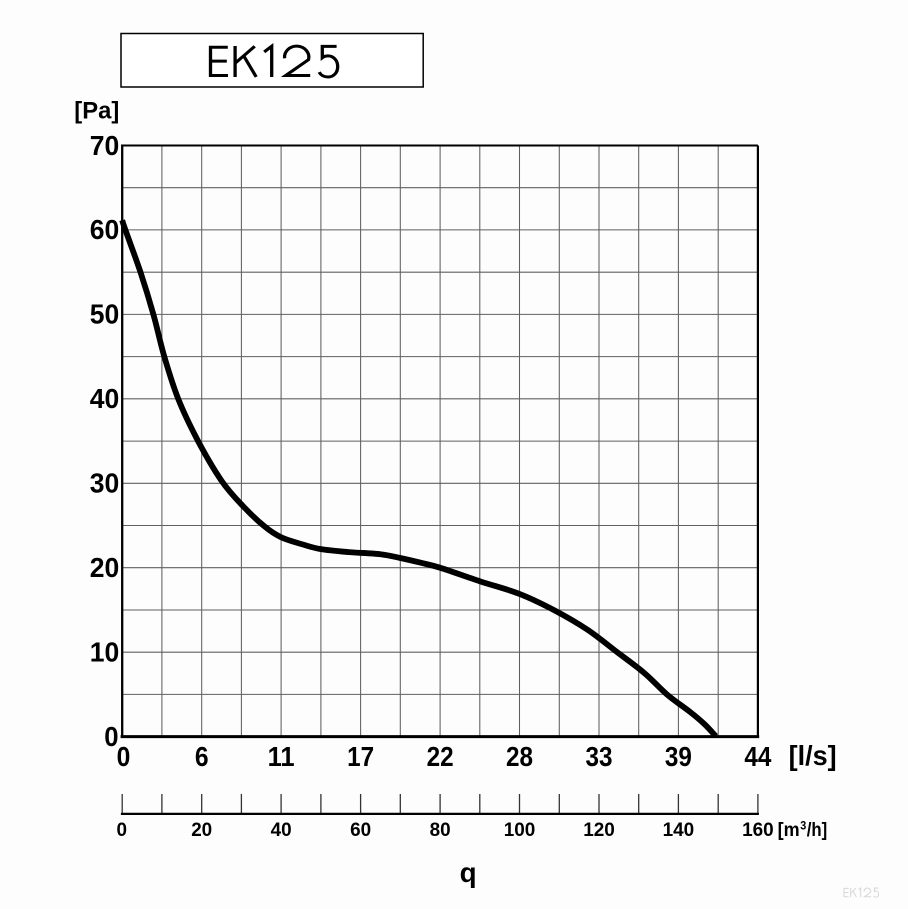  Describe the element at coordinates (803, 826) in the screenshot. I see `svg-text: 3` at that location.